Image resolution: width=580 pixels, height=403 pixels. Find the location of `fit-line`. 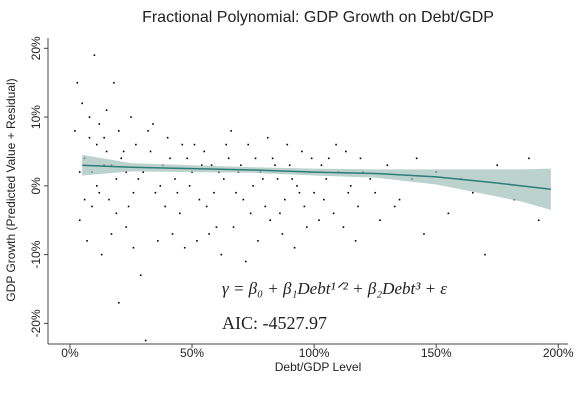

fit-line is located at coordinates (316, 177).